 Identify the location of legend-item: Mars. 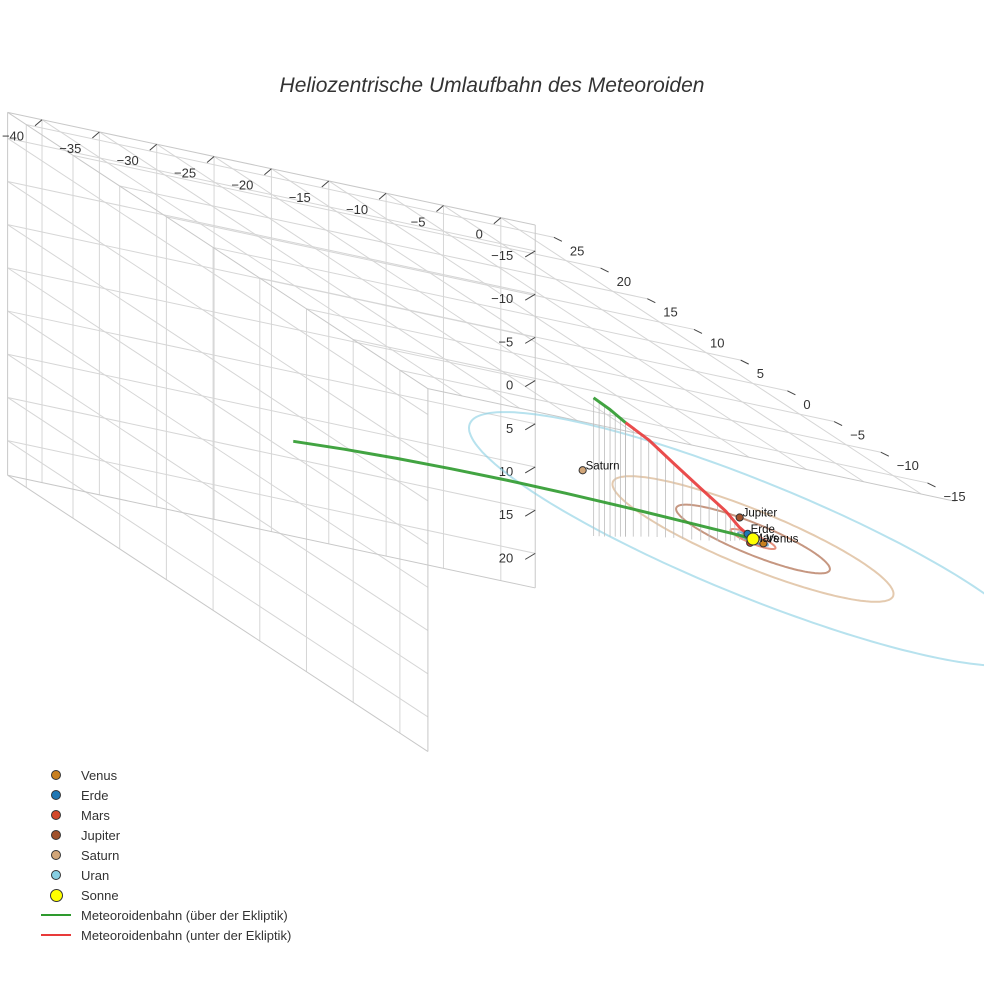
(165, 815).